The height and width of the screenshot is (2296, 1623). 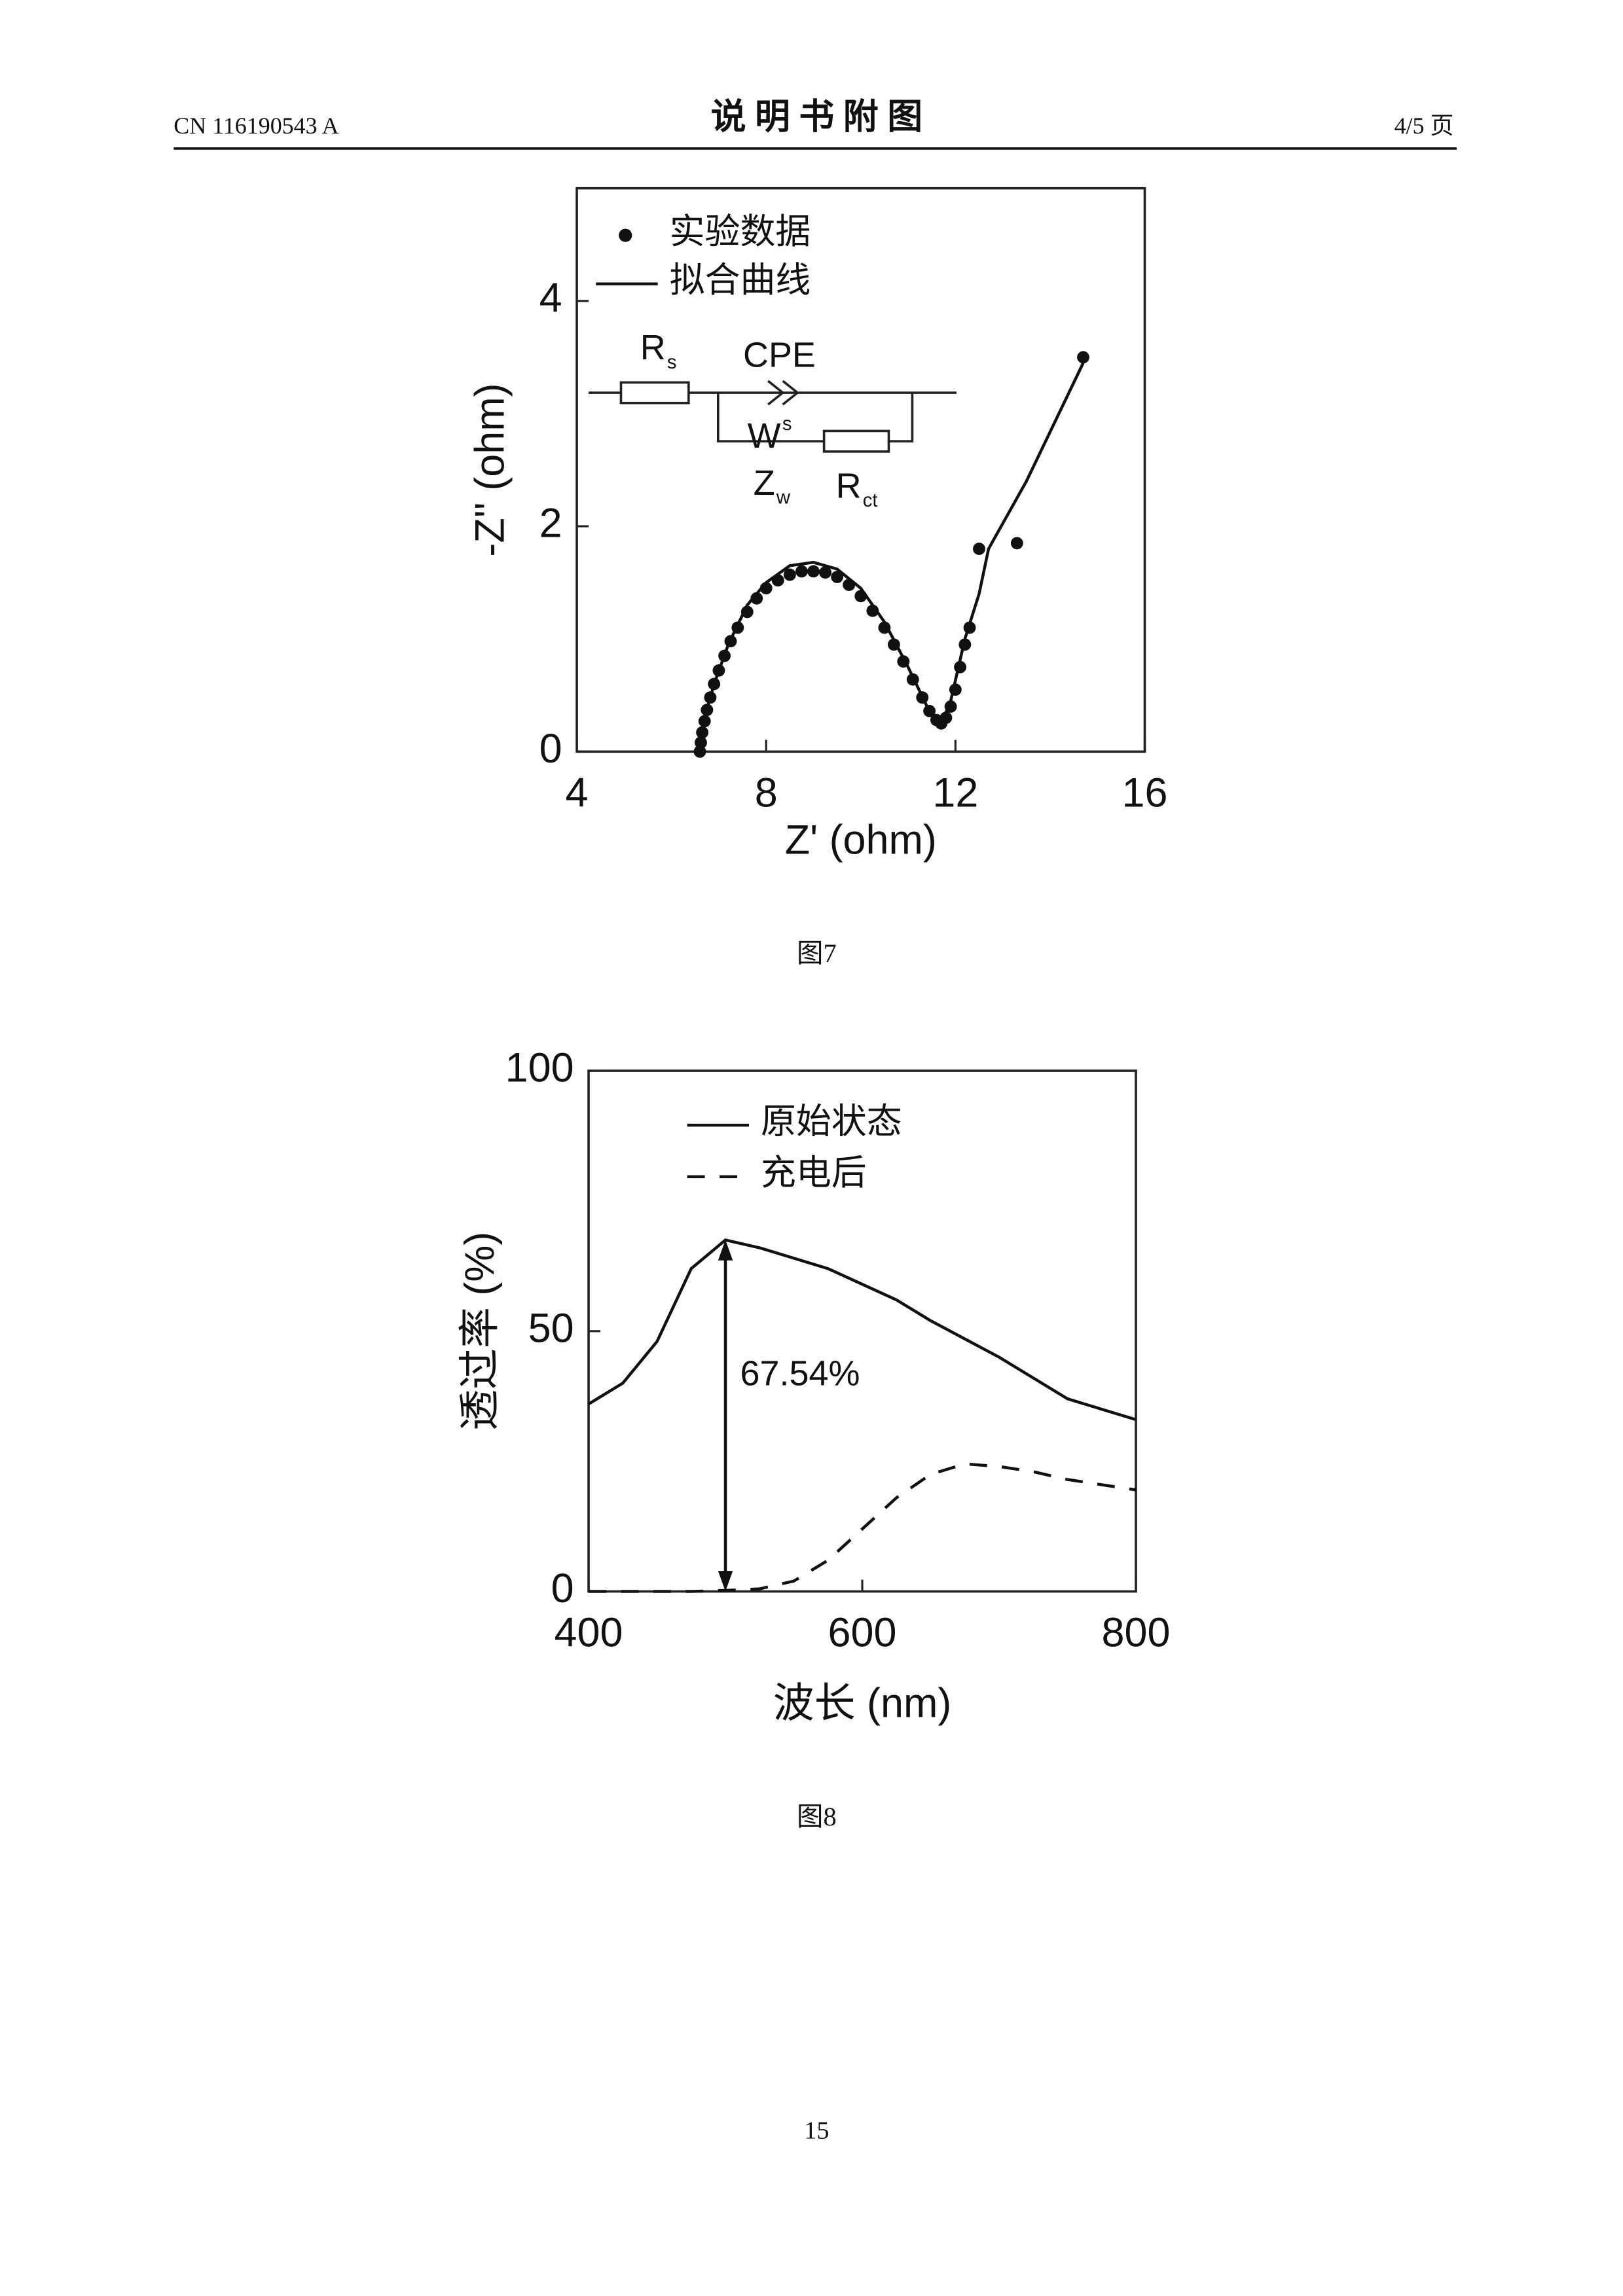 I want to click on x-tick-label: 8, so click(x=766, y=793).